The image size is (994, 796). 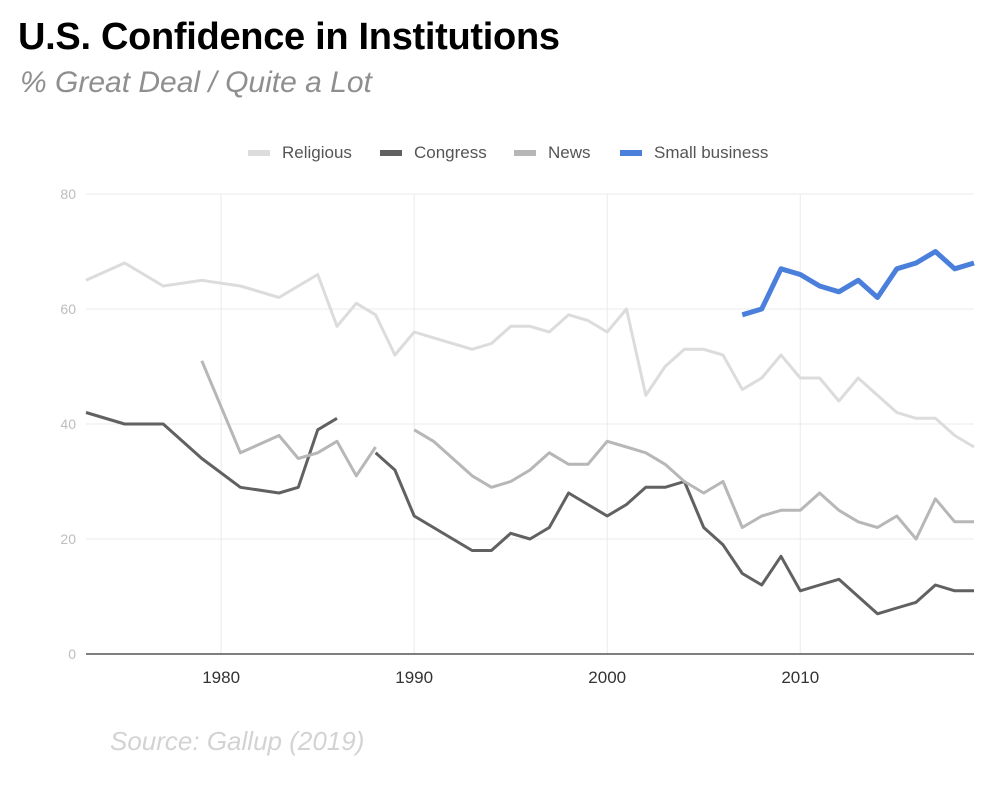 I want to click on legend-item-small-business: Small business, so click(x=694, y=153).